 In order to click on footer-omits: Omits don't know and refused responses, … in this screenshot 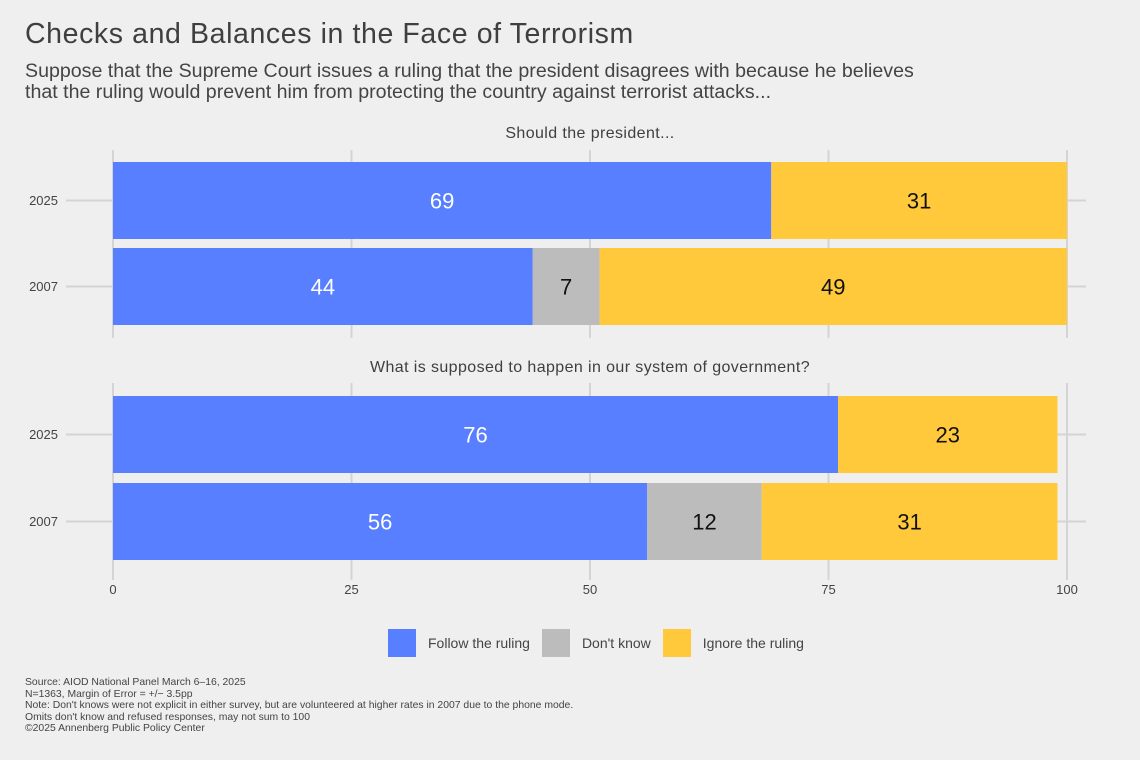, I will do `click(167, 717)`.